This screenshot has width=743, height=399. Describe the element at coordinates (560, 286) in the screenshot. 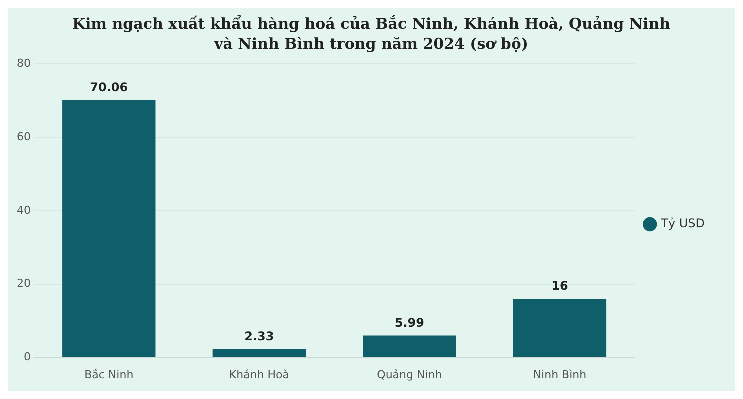

I see `data-label: 16` at that location.